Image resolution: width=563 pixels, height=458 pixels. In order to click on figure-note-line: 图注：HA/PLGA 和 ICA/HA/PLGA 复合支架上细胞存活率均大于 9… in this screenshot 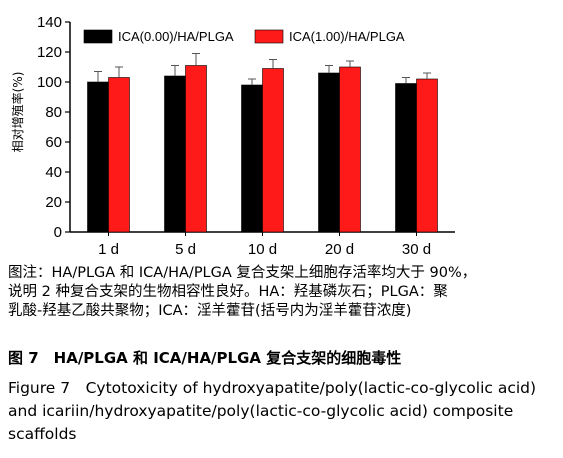, I will do `click(242, 273)`.